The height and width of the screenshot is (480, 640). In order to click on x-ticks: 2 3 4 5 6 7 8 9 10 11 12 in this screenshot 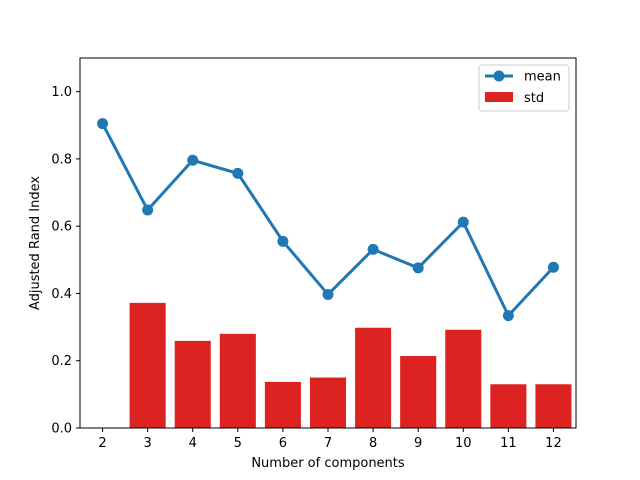, I will do `click(330, 439)`.